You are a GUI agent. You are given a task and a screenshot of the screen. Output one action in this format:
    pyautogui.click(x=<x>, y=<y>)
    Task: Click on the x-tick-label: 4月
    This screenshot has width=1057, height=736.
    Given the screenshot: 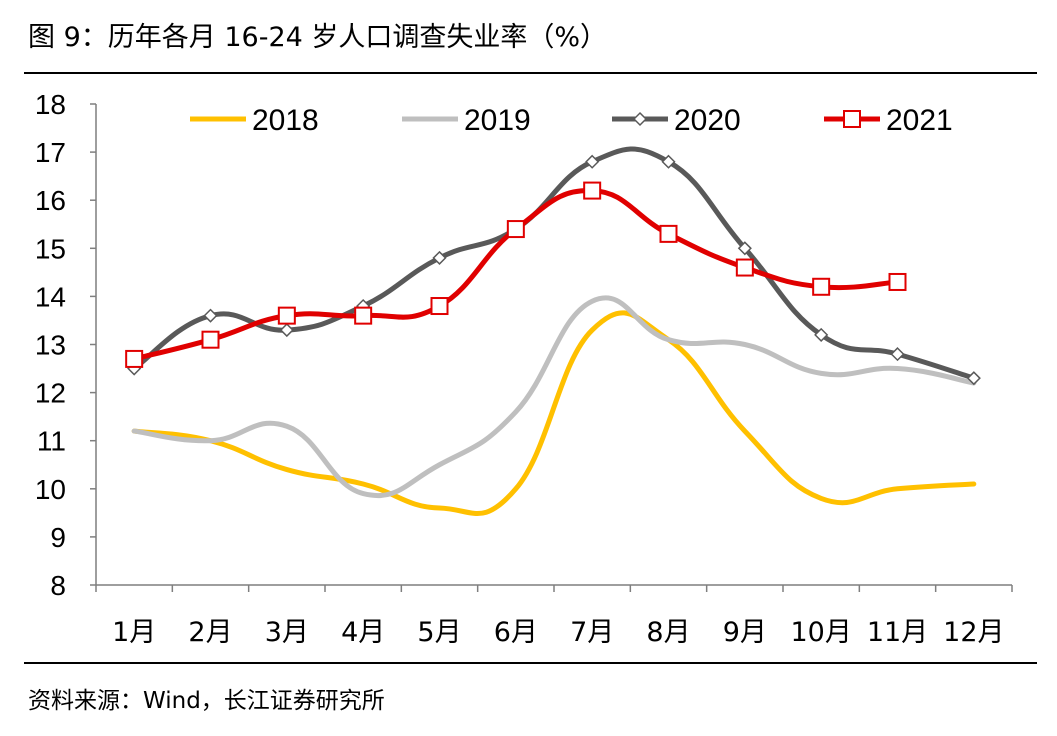 What is the action you would take?
    pyautogui.click(x=363, y=632)
    